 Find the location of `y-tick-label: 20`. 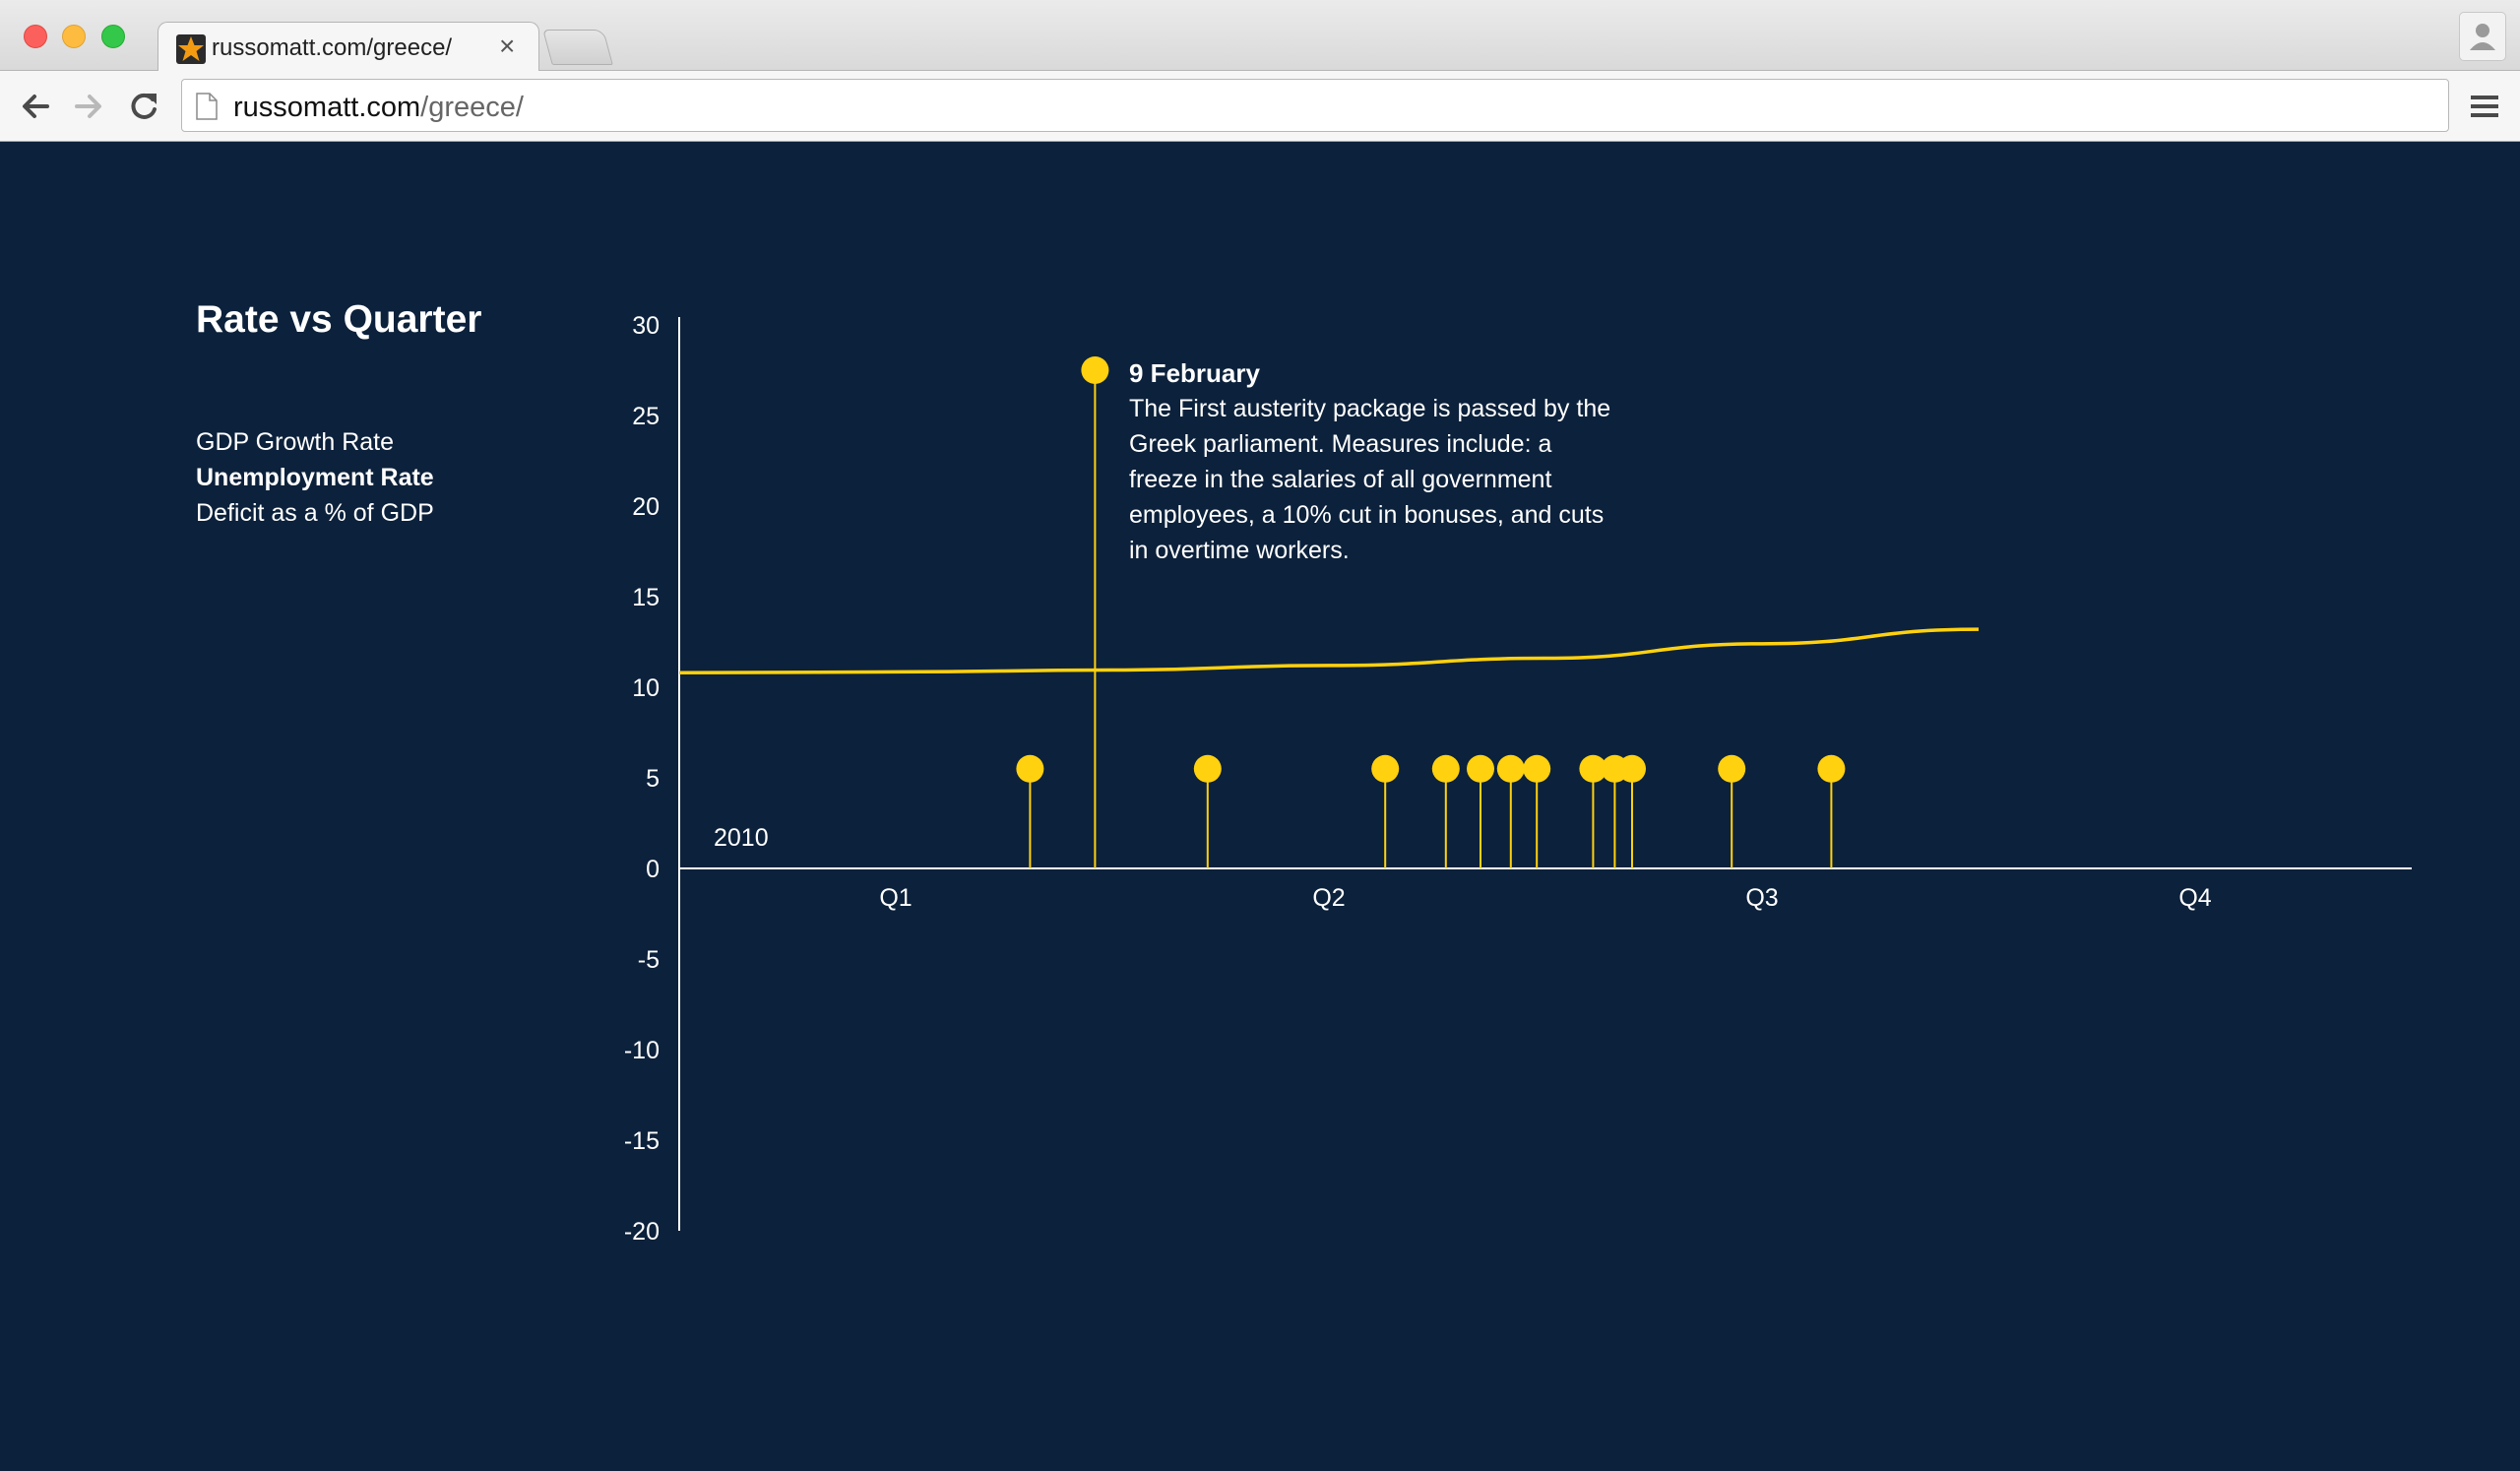

y-tick-label: 20 is located at coordinates (646, 507).